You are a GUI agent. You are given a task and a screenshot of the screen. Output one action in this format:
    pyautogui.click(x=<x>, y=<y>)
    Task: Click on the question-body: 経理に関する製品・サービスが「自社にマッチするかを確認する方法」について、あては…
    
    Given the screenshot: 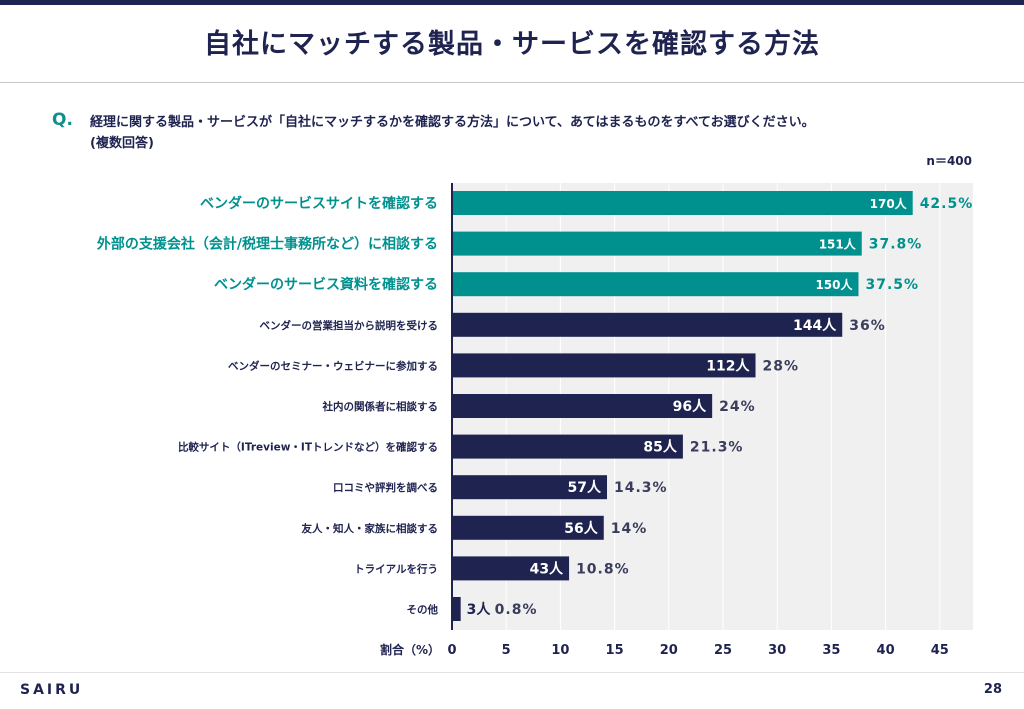 What is the action you would take?
    pyautogui.click(x=452, y=122)
    